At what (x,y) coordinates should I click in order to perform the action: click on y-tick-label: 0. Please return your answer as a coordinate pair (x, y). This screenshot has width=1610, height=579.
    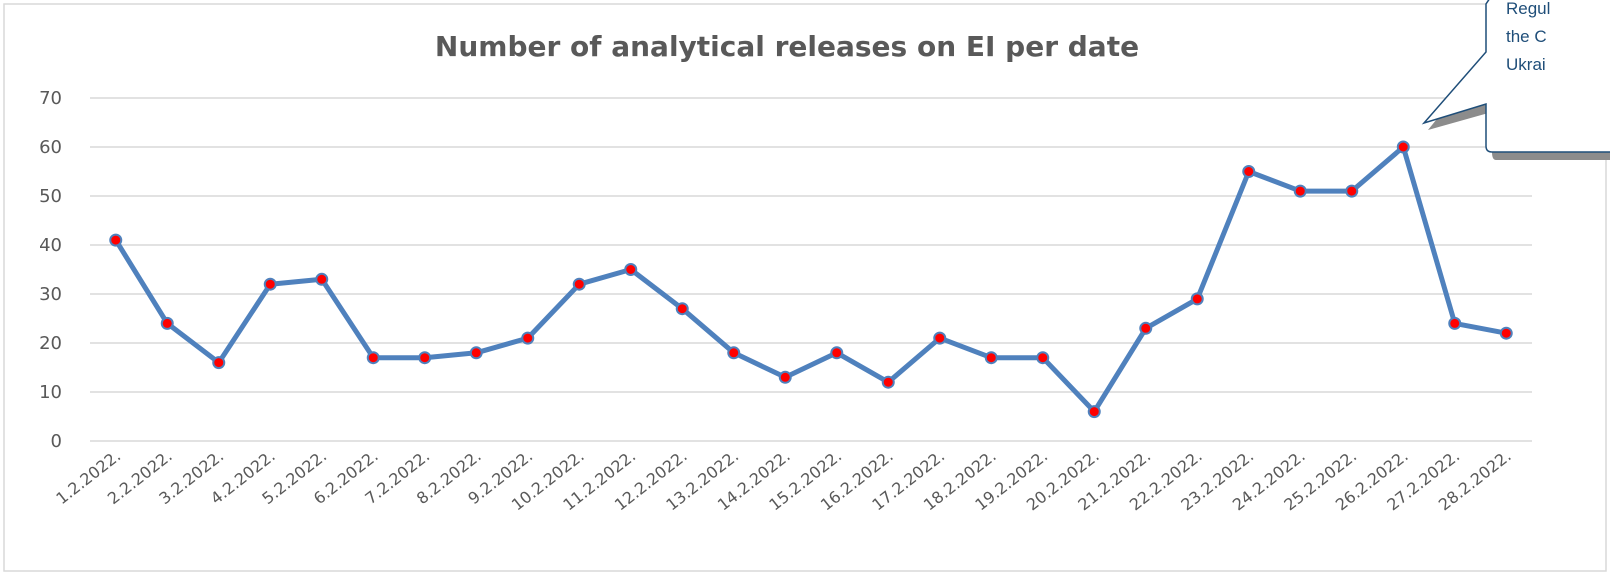
    Looking at the image, I should click on (56, 441).